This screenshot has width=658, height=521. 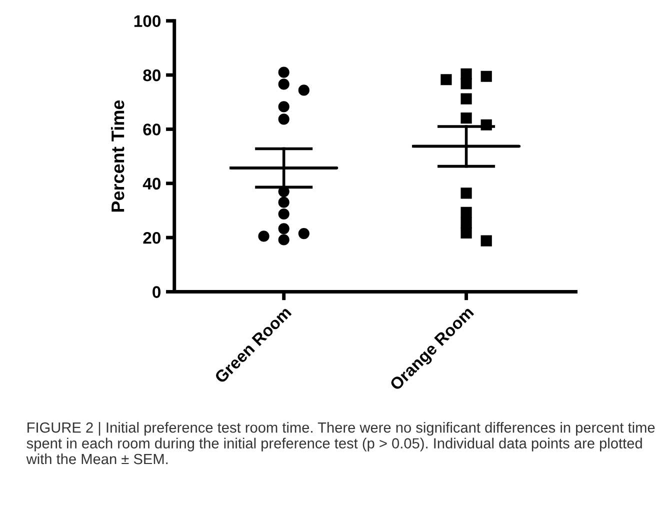 I want to click on y-tick-label: 80, so click(x=151, y=75).